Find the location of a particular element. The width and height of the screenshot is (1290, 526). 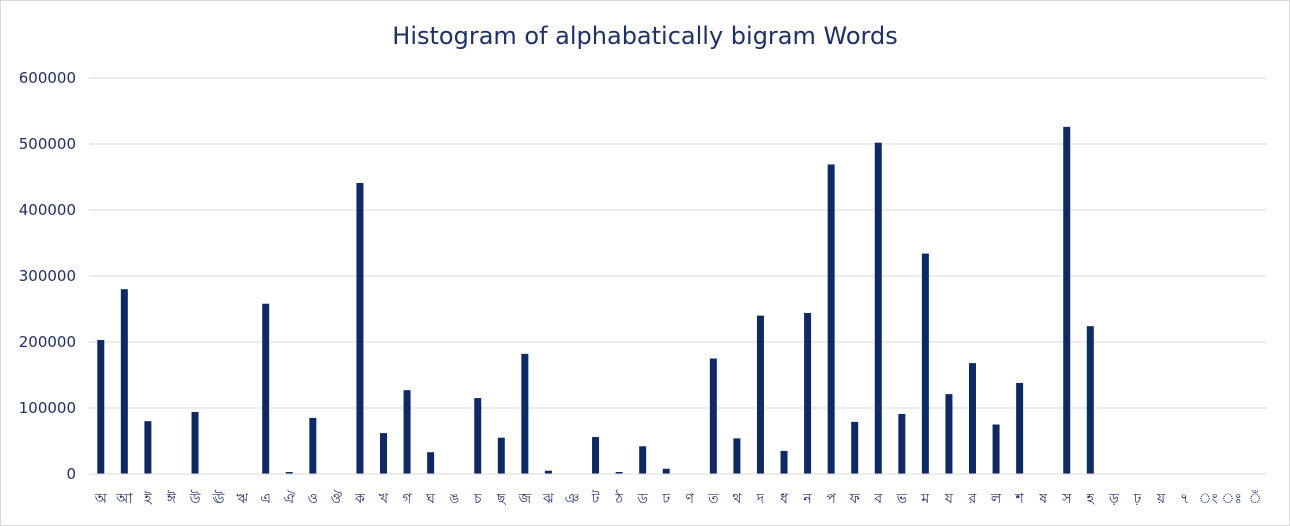

x-tick-label: ট is located at coordinates (595, 498).